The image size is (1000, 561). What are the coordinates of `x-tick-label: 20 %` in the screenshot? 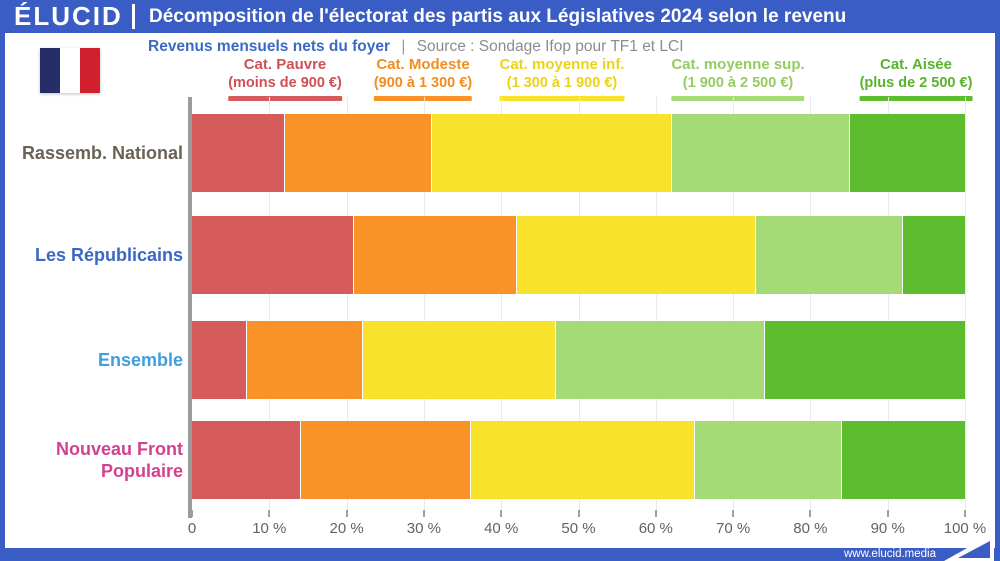 It's located at (346, 528).